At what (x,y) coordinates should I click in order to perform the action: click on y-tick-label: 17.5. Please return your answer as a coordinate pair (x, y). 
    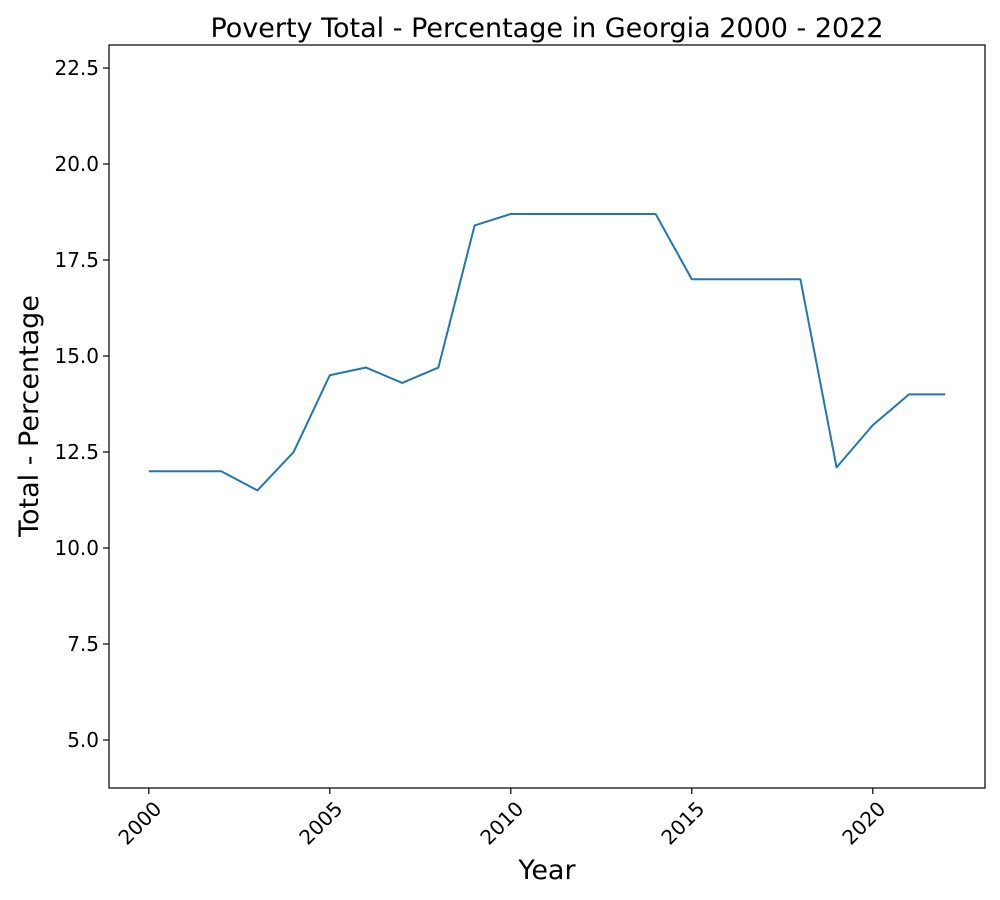
    Looking at the image, I should click on (76, 260).